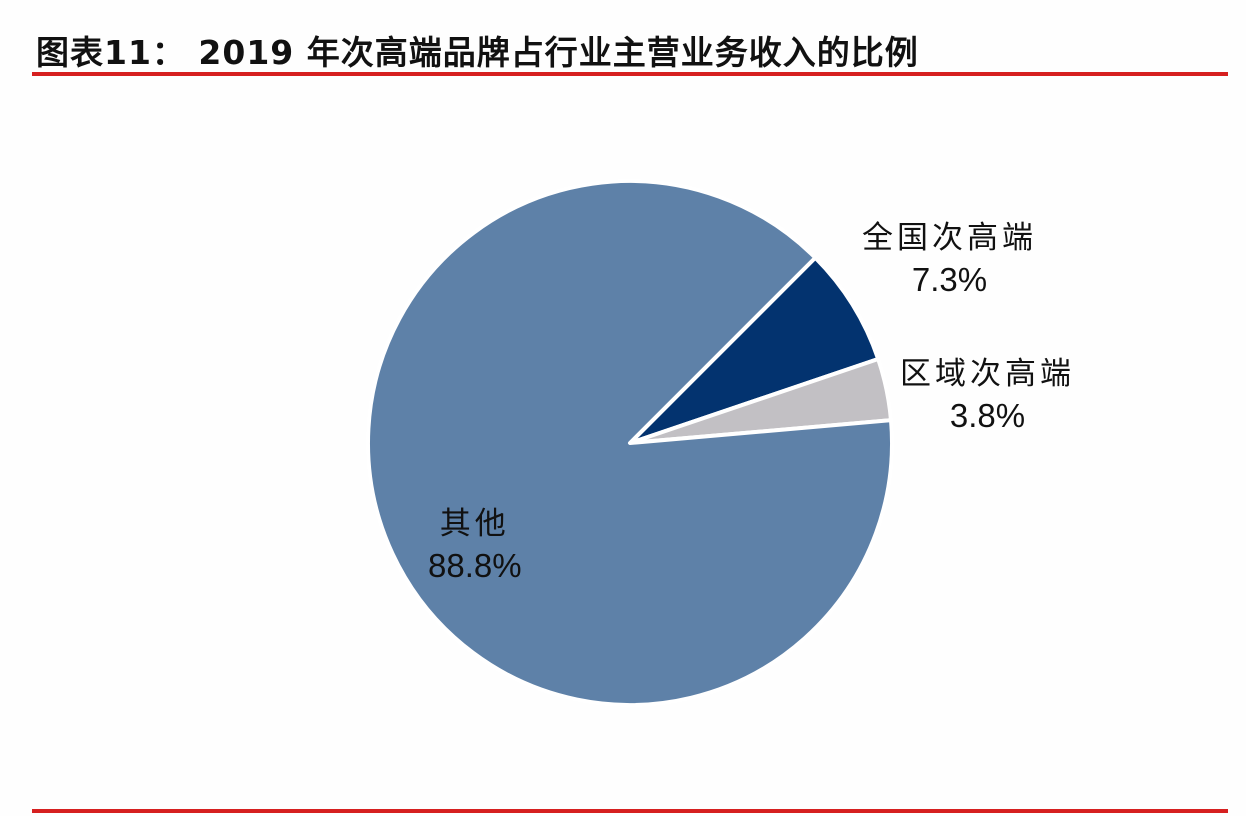 The image size is (1246, 816). I want to click on label-national: 全国次高端 7.3%, so click(949, 255).